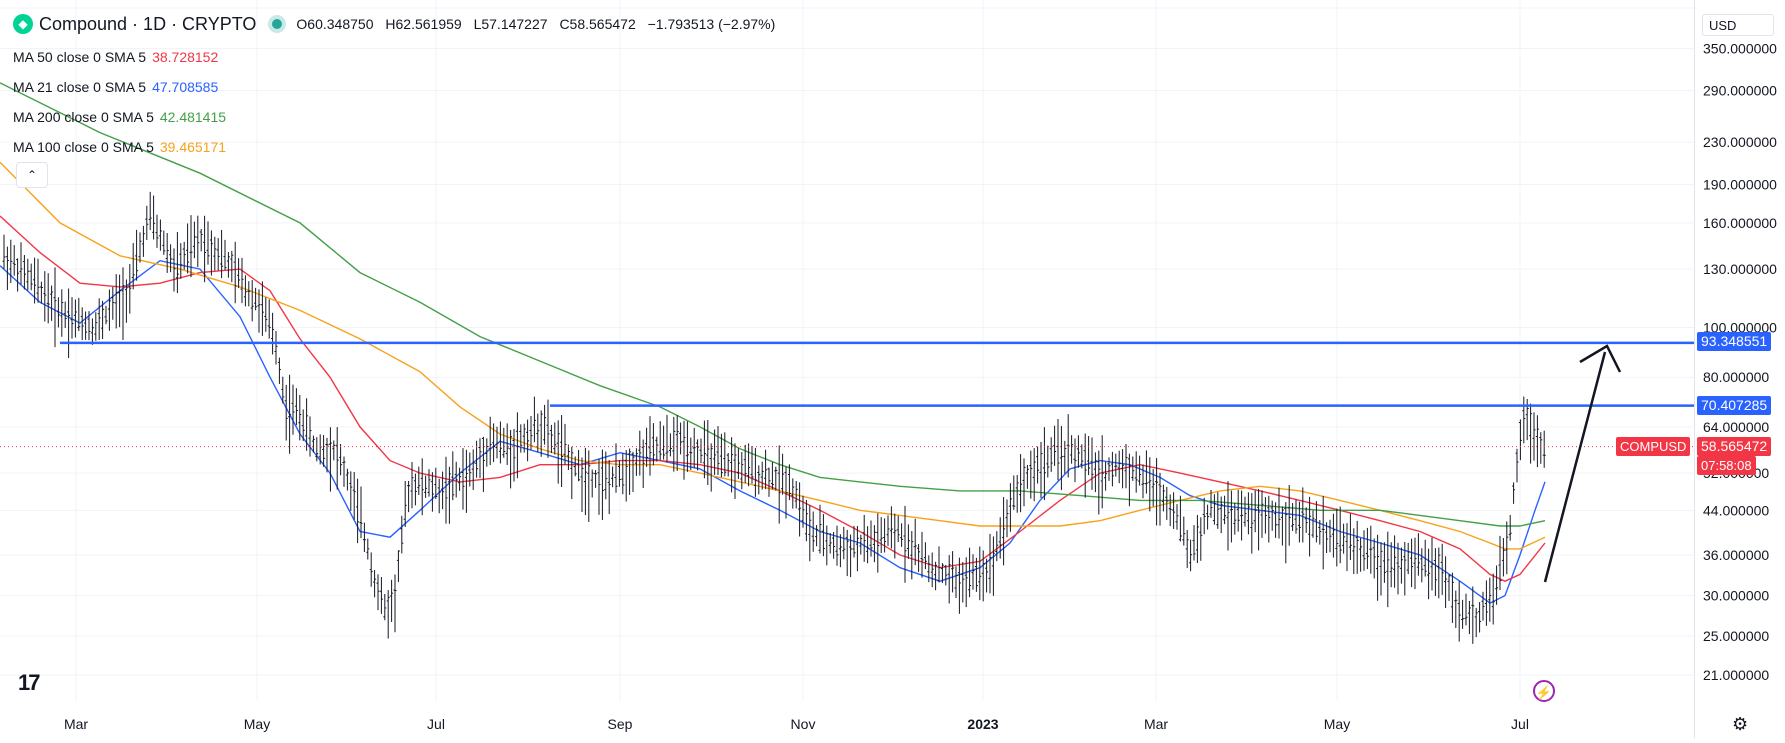  I want to click on lightning-icon: ⚡, so click(1544, 691).